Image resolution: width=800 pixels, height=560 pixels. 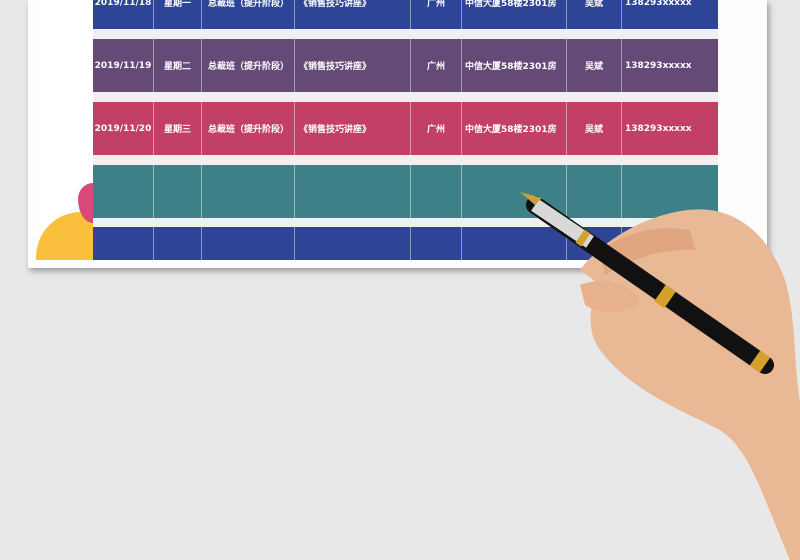 I want to click on table-row, so click(x=405, y=191).